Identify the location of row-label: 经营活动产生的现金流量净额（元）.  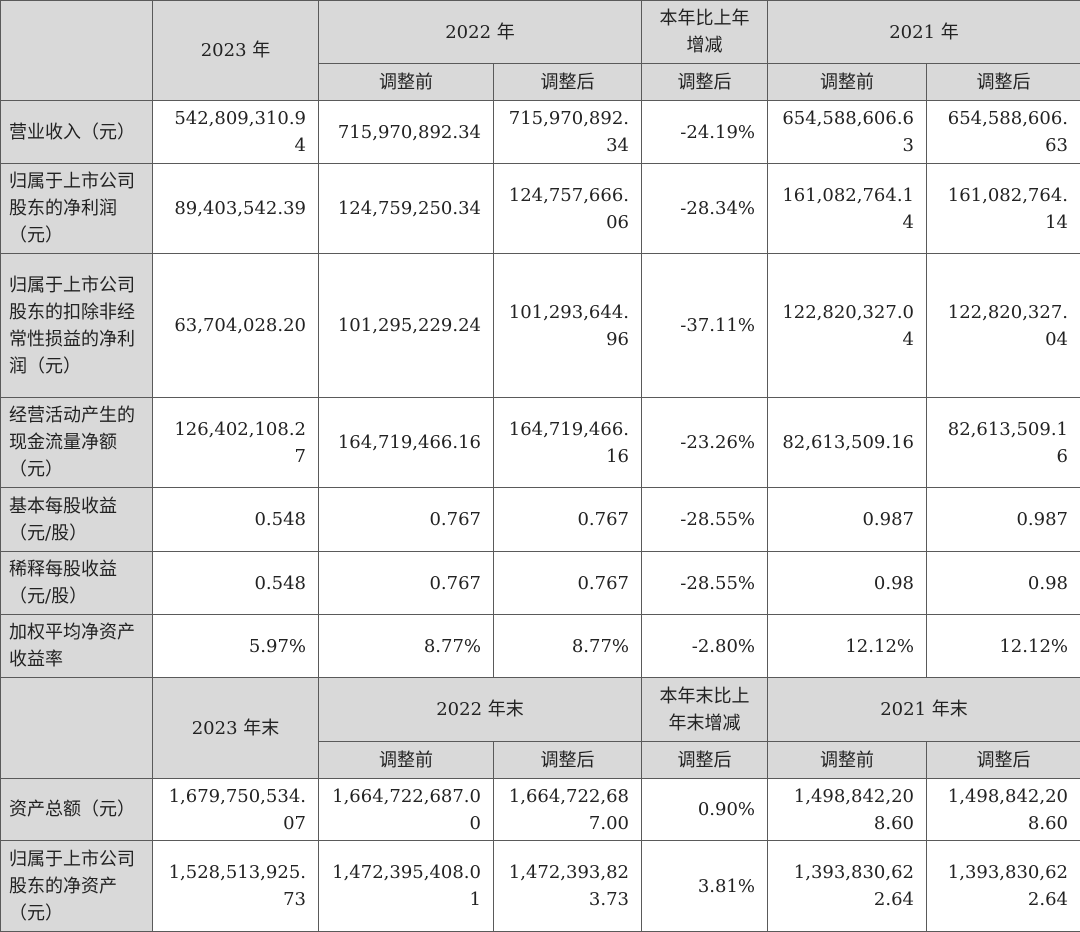
(77, 443).